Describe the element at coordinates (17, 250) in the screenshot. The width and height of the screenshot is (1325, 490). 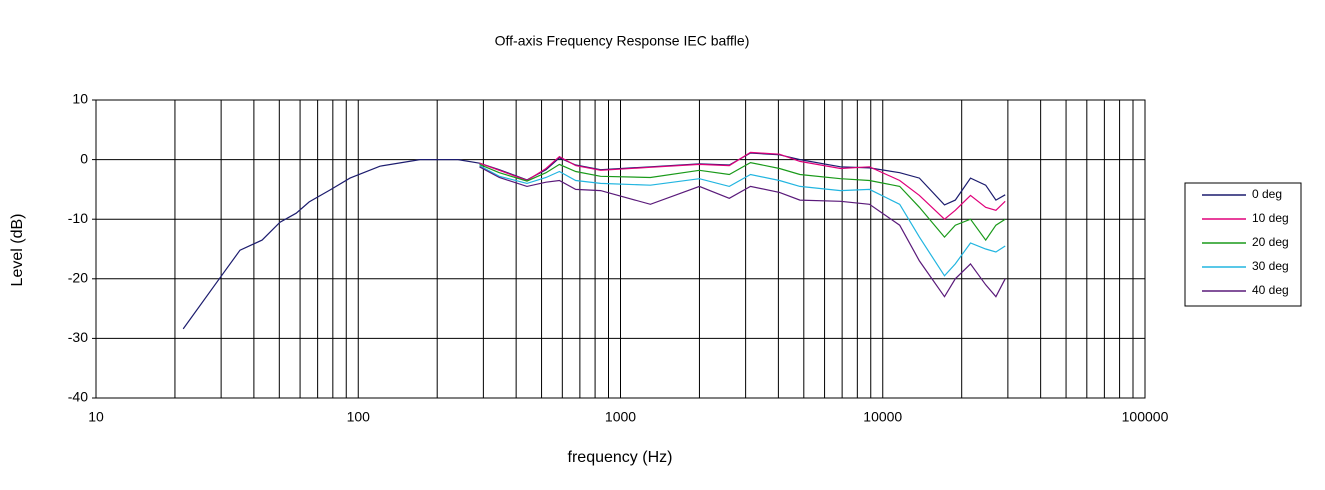
I see `y-axis-label: Level (dB)` at that location.